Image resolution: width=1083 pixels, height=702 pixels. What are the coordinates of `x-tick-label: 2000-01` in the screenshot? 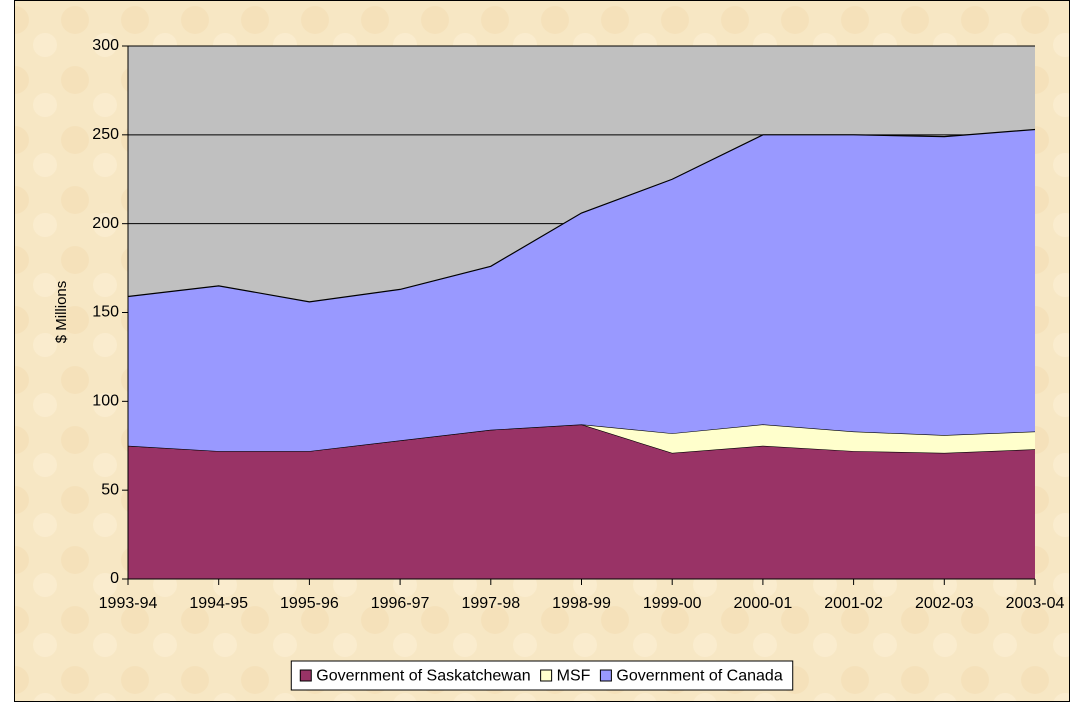 It's located at (763, 603).